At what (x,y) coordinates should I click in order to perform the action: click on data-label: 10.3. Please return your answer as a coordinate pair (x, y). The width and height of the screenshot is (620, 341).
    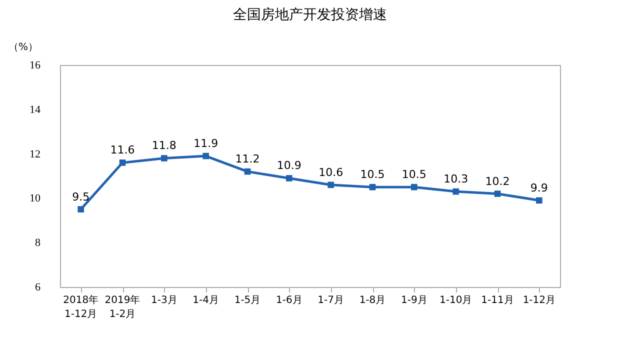
    Looking at the image, I should click on (456, 179).